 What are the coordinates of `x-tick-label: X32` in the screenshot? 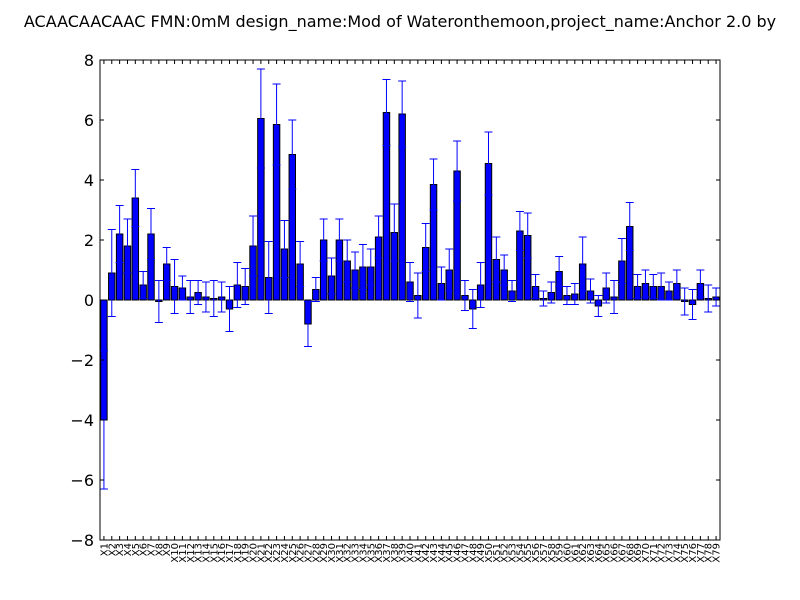 It's located at (348, 553).